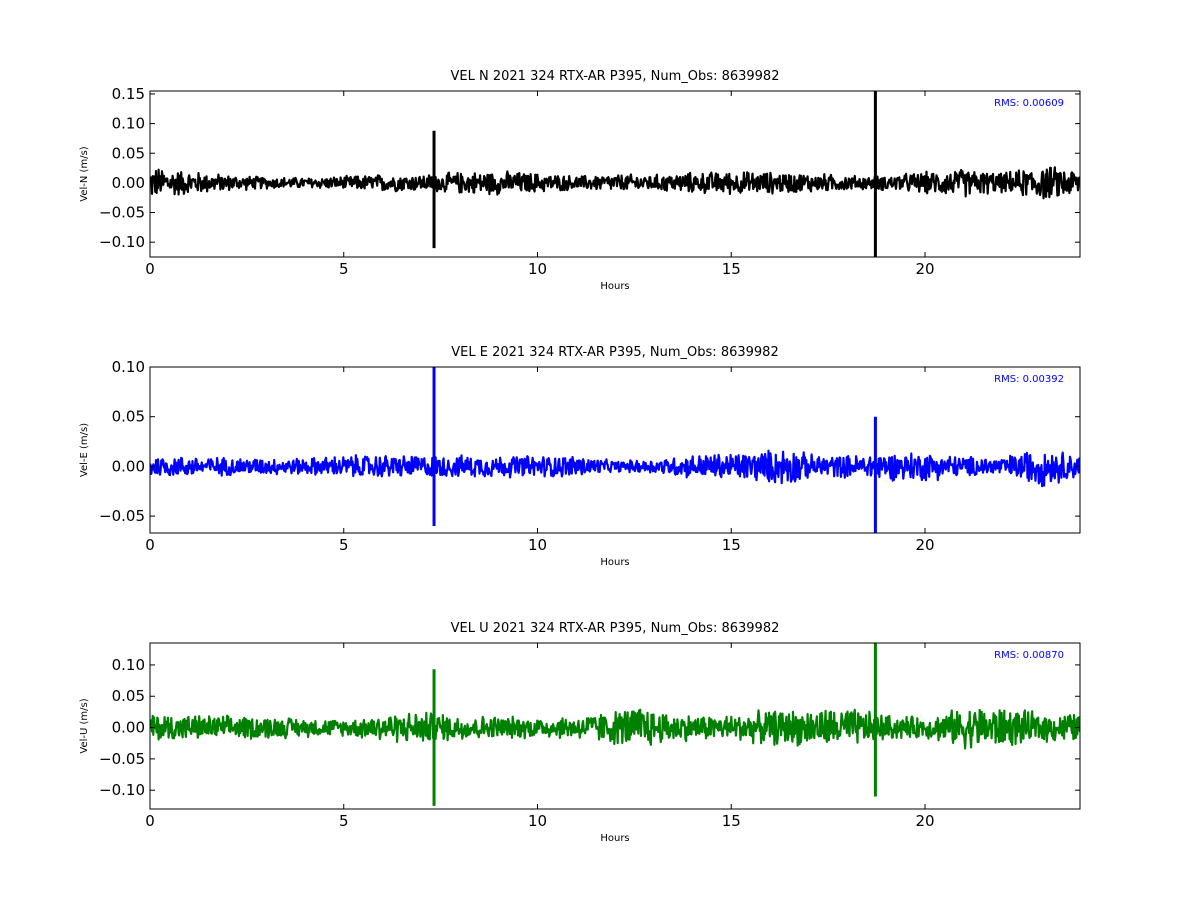 The image size is (1200, 900). What do you see at coordinates (128, 94) in the screenshot?
I see `y-tick-label: 0.15` at bounding box center [128, 94].